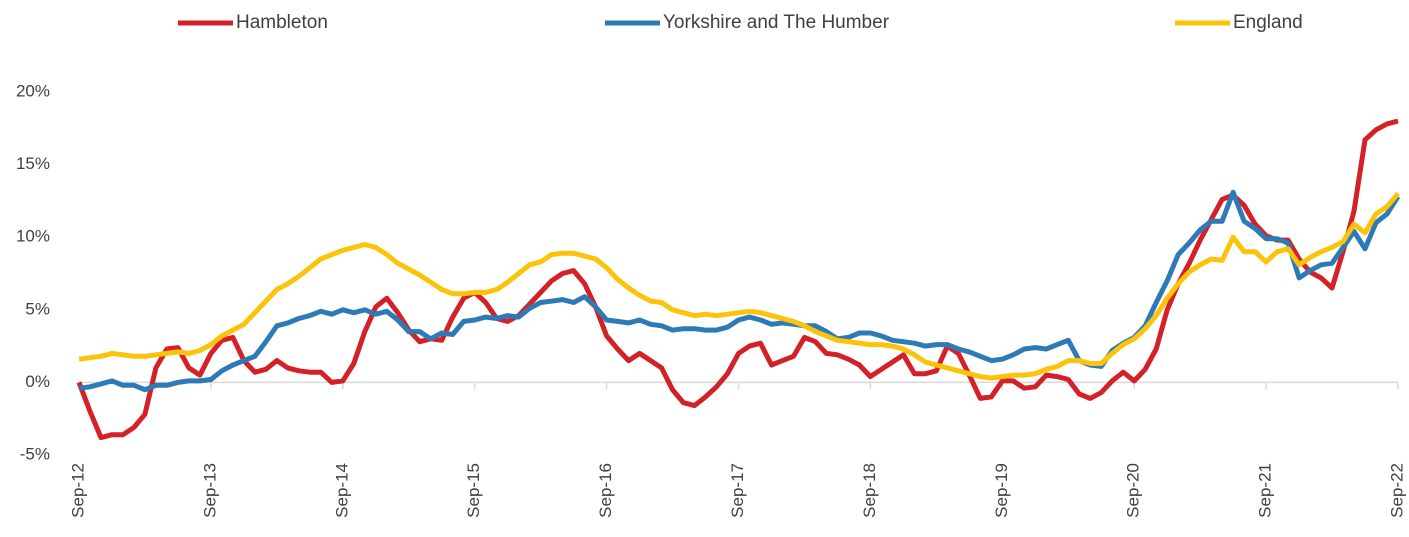  What do you see at coordinates (33, 90) in the screenshot?
I see `y-tick-label: 20%` at bounding box center [33, 90].